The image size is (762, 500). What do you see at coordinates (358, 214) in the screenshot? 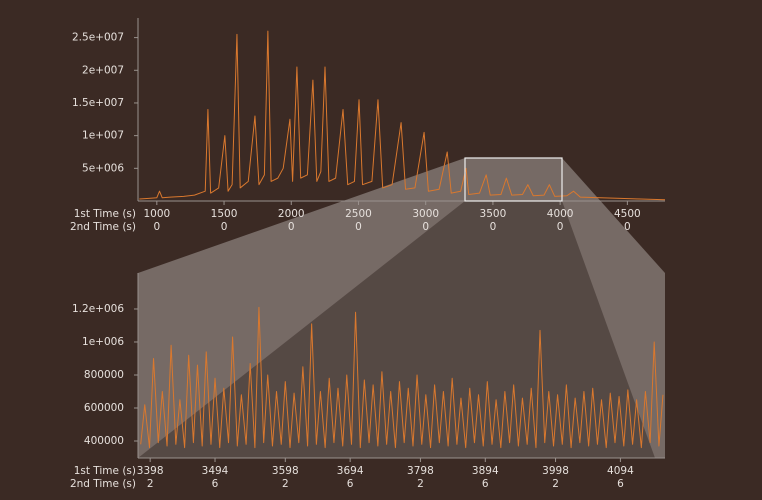
I see `x-tick-label: 2500` at bounding box center [358, 214].